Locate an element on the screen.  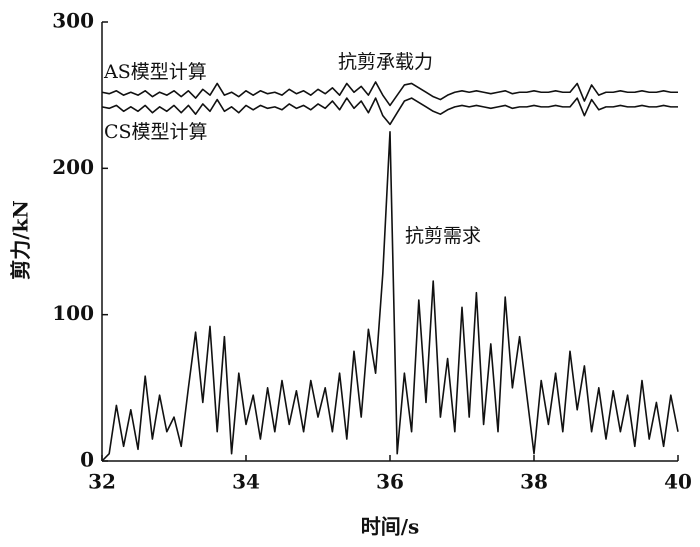
annotation: 抗剪承载力 is located at coordinates (385, 62).